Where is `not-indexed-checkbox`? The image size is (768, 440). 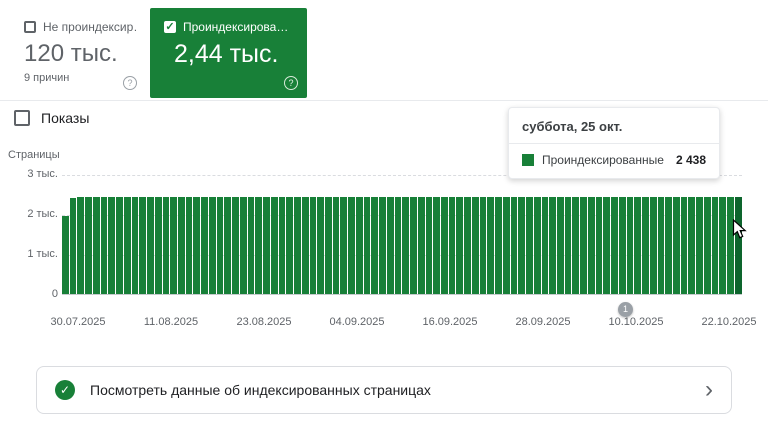 not-indexed-checkbox is located at coordinates (30, 27).